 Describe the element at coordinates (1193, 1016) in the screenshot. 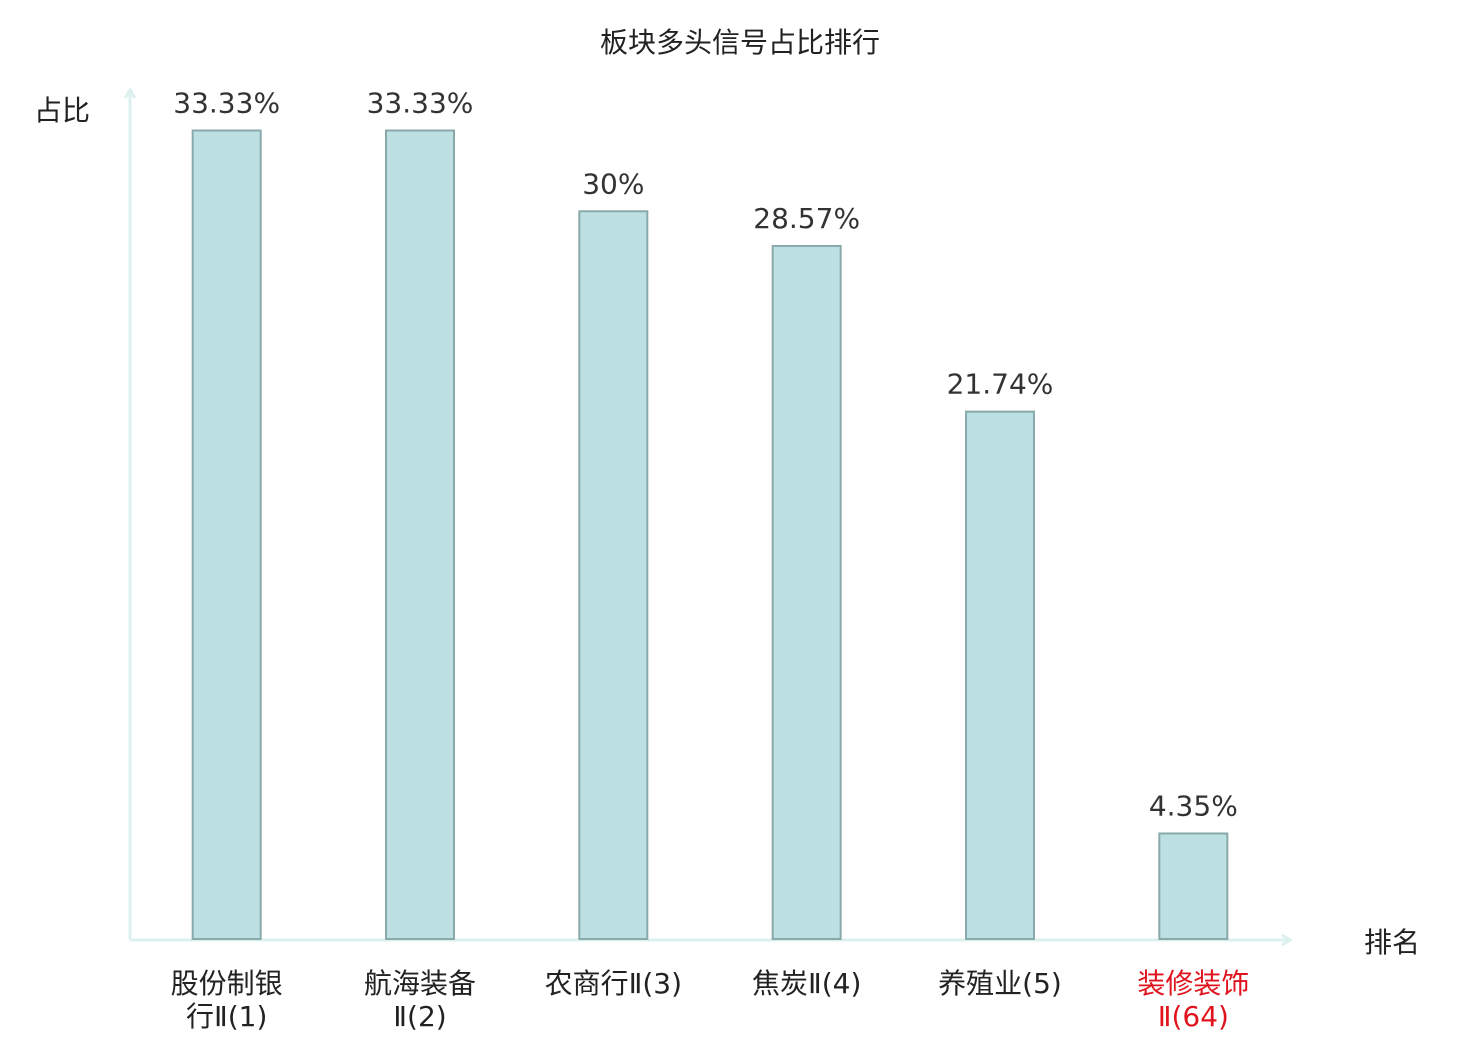

I see `x-tick-label-line: Ⅱ(64)` at that location.